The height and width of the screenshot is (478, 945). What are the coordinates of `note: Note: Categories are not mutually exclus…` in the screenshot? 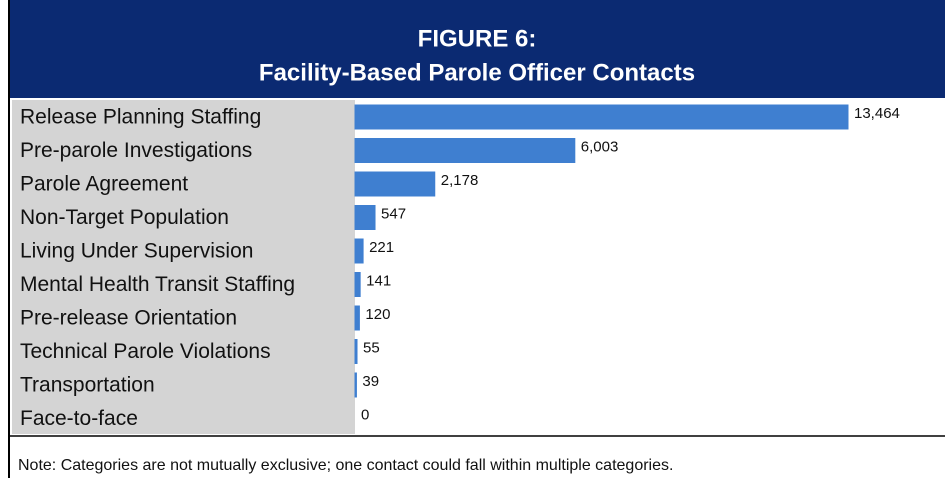 It's located at (345, 465).